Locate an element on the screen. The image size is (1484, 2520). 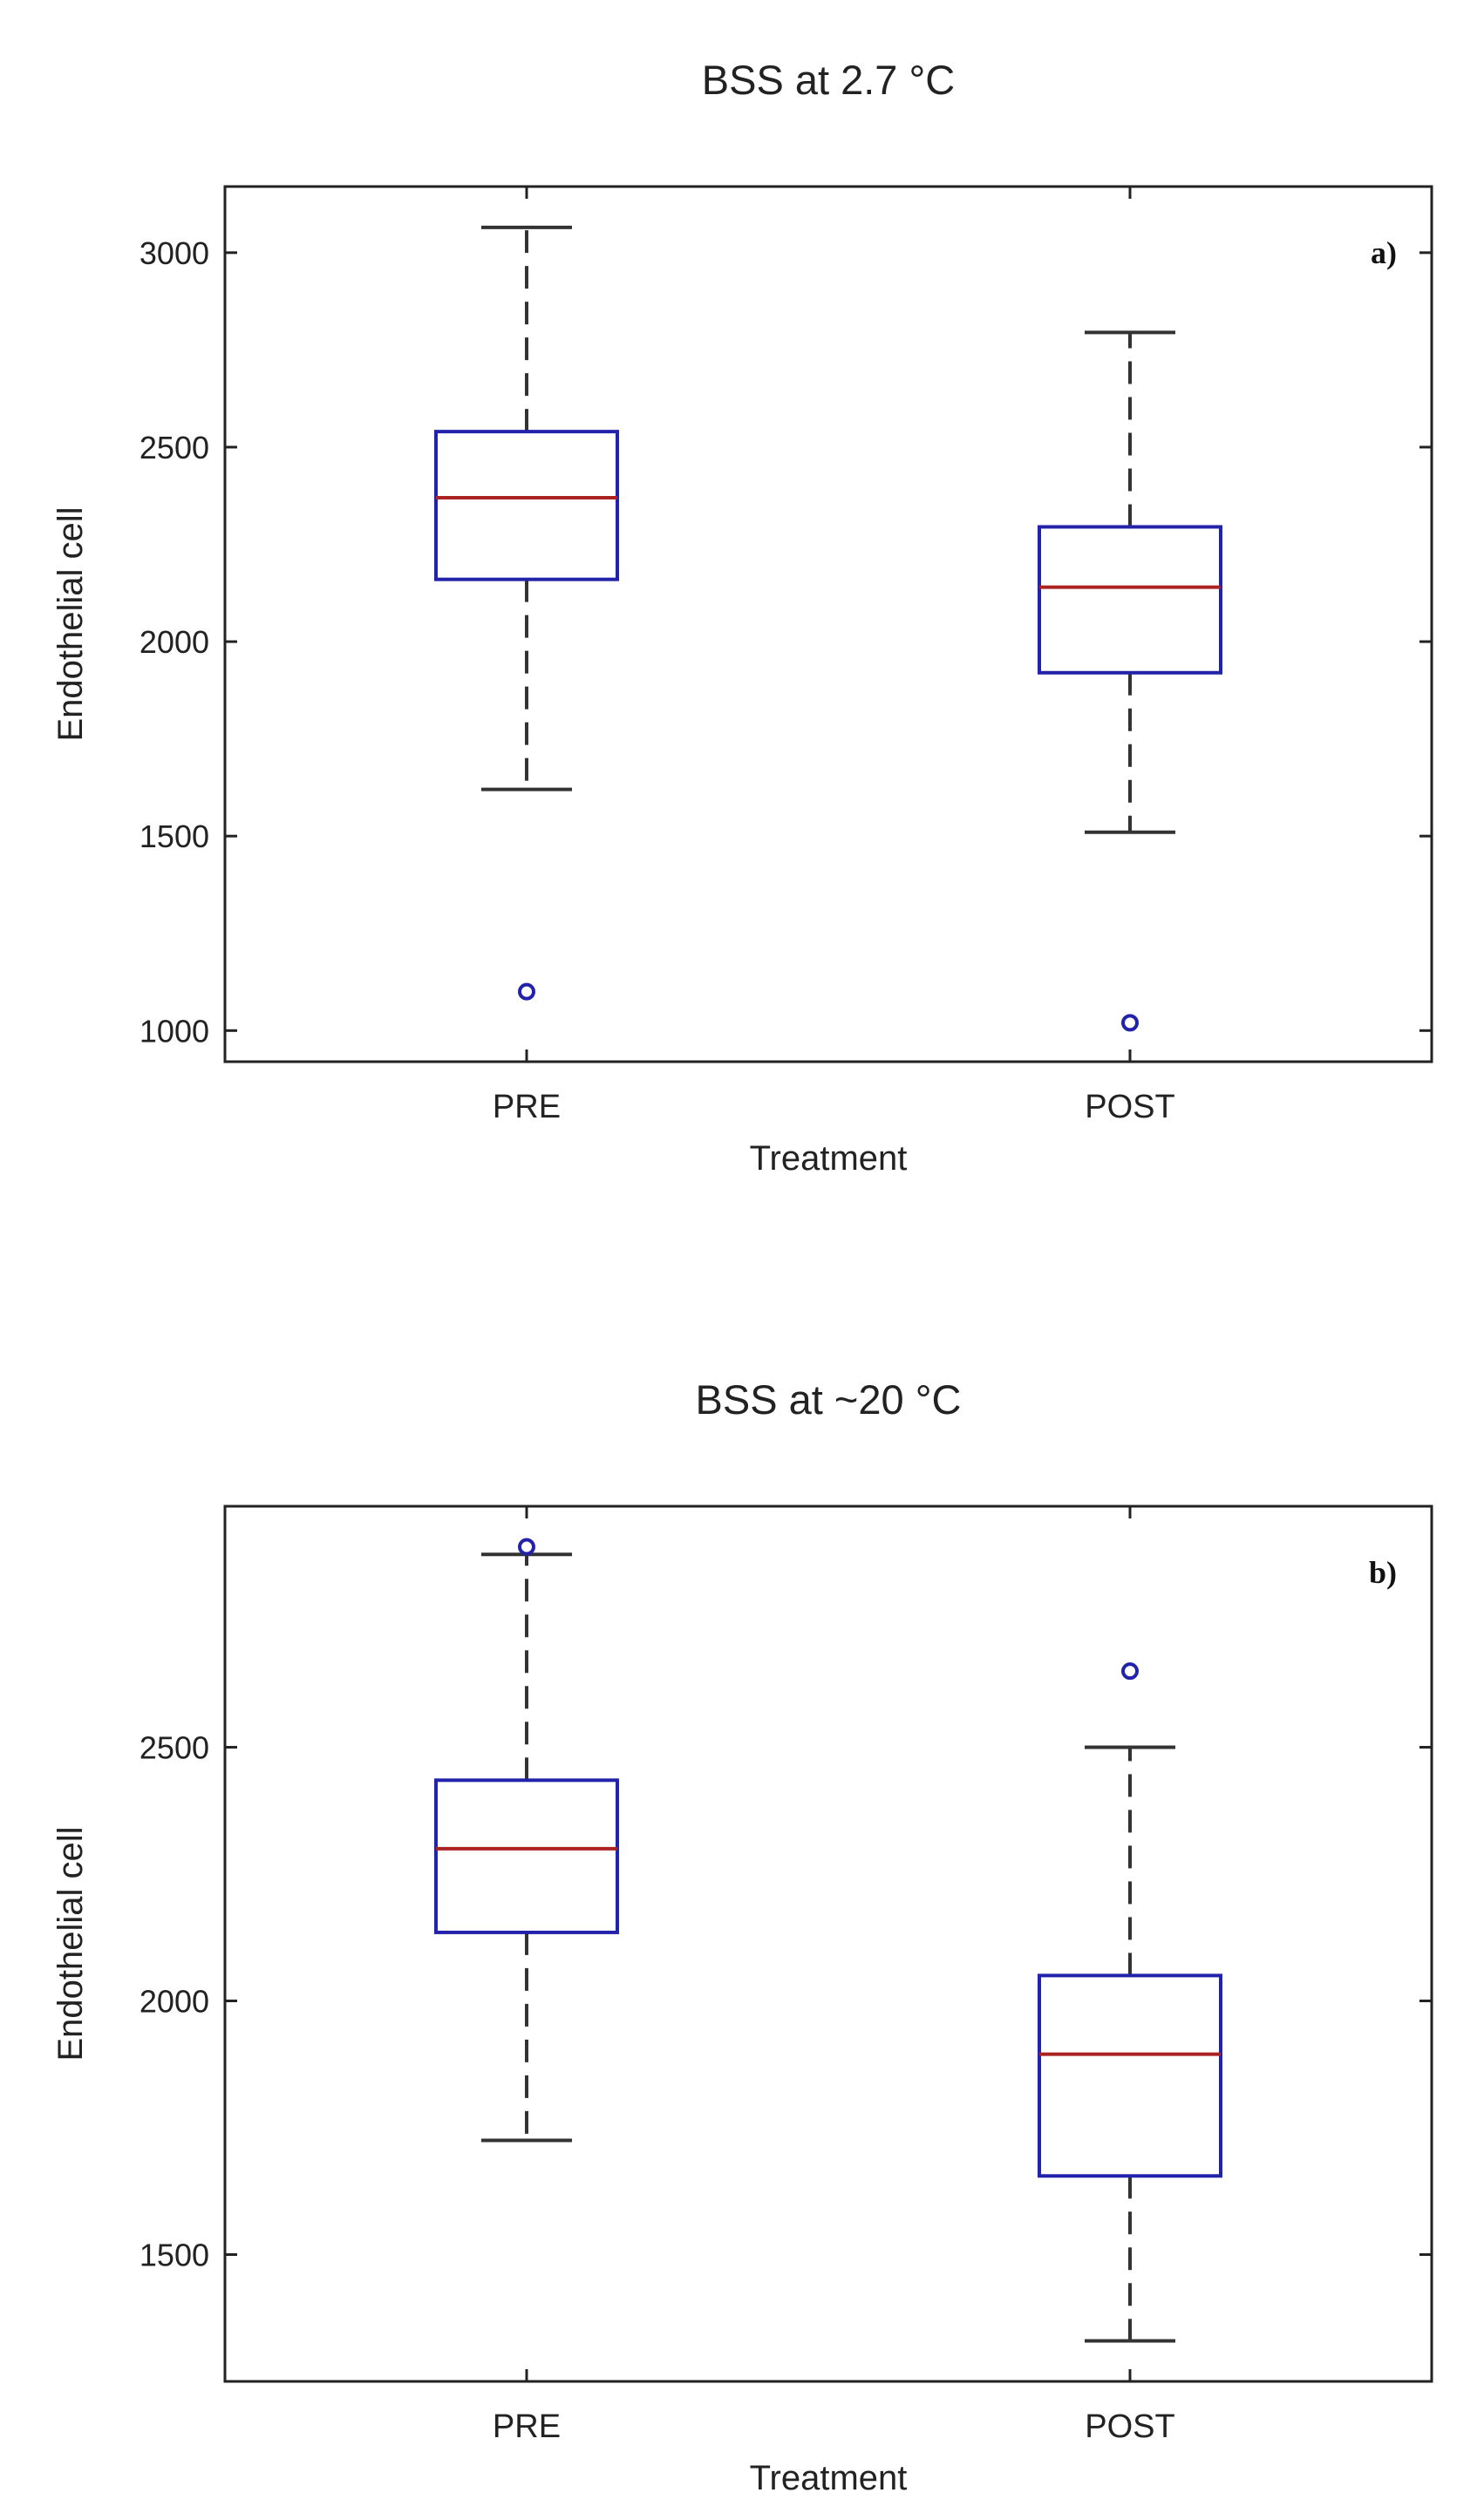
chart-title: BSS at ~20 °C is located at coordinates (829, 1399).